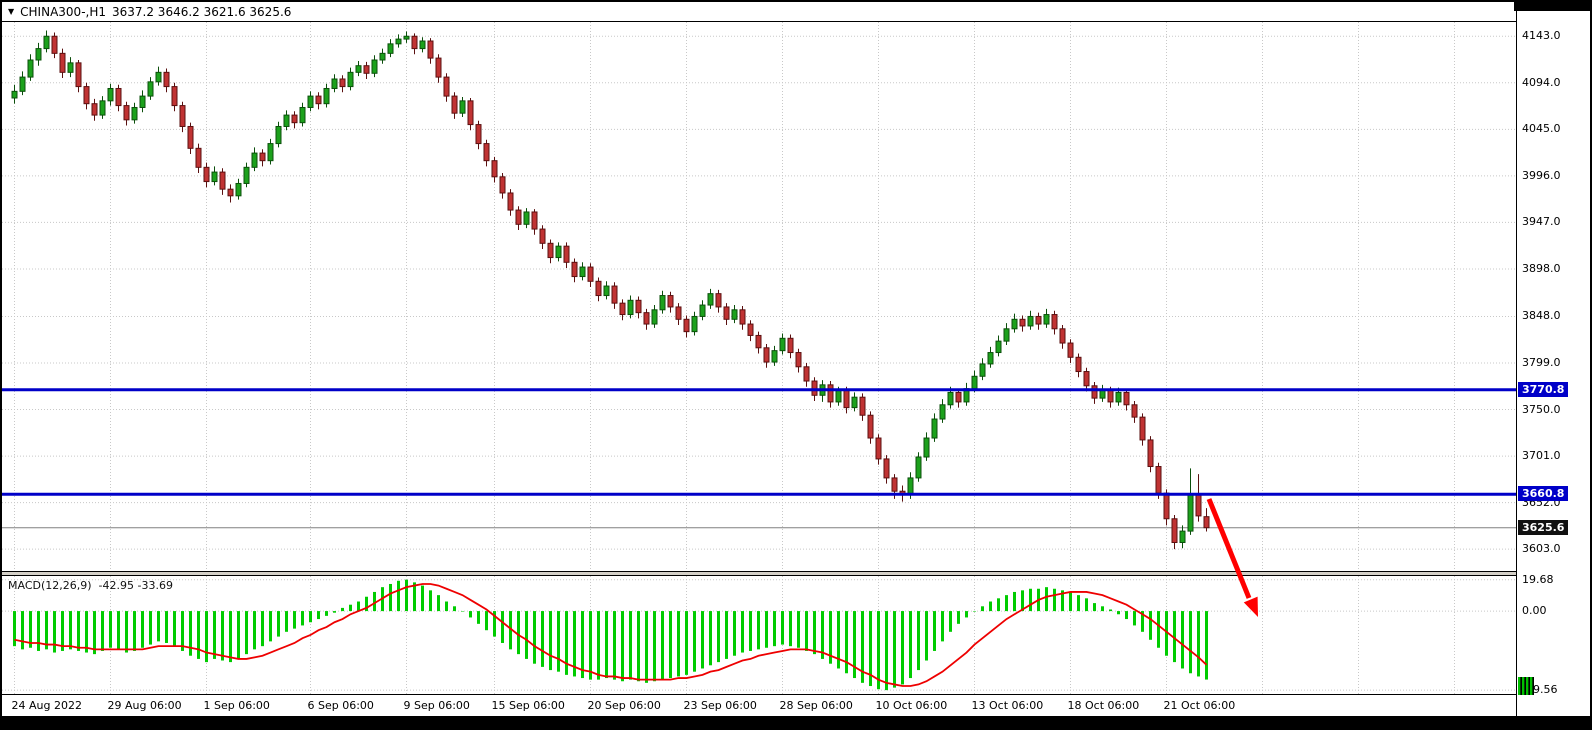 The width and height of the screenshot is (1592, 730). I want to click on window-corner-block, so click(1553, 5).